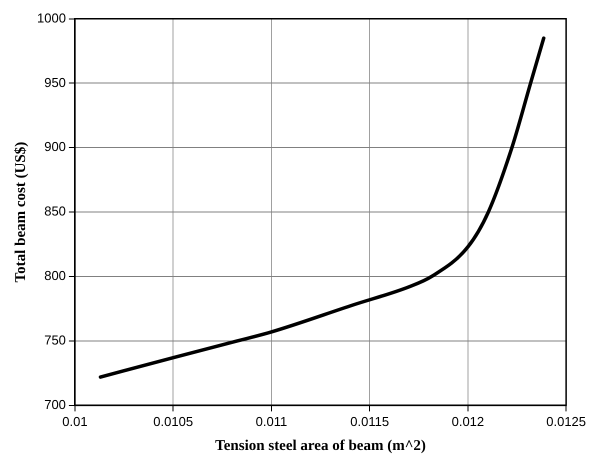 This screenshot has width=597, height=467. I want to click on x-tick-label: 0.0115, so click(370, 421).